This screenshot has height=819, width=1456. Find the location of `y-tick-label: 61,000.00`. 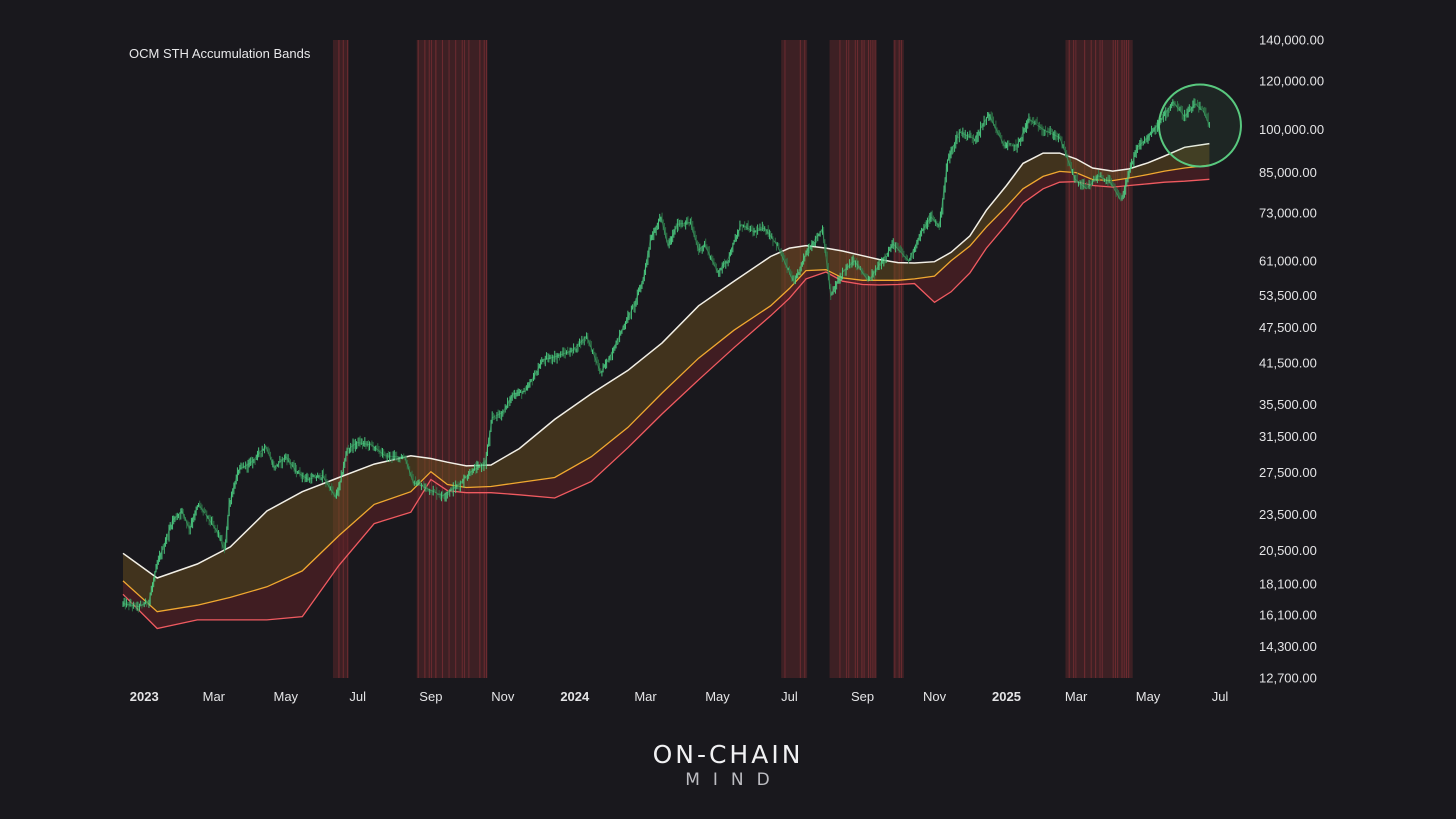

y-tick-label: 61,000.00 is located at coordinates (1288, 260).